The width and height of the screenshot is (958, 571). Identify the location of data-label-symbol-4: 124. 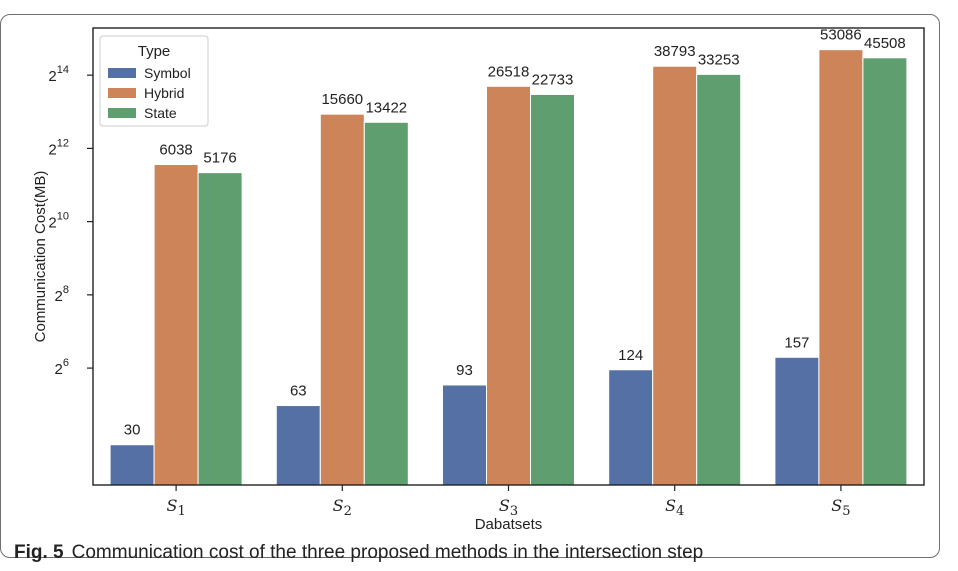
(630, 355).